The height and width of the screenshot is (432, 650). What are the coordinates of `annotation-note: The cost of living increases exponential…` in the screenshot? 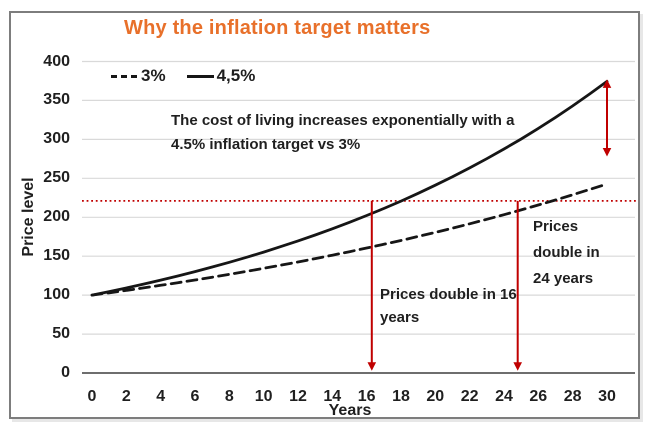 It's located at (342, 133).